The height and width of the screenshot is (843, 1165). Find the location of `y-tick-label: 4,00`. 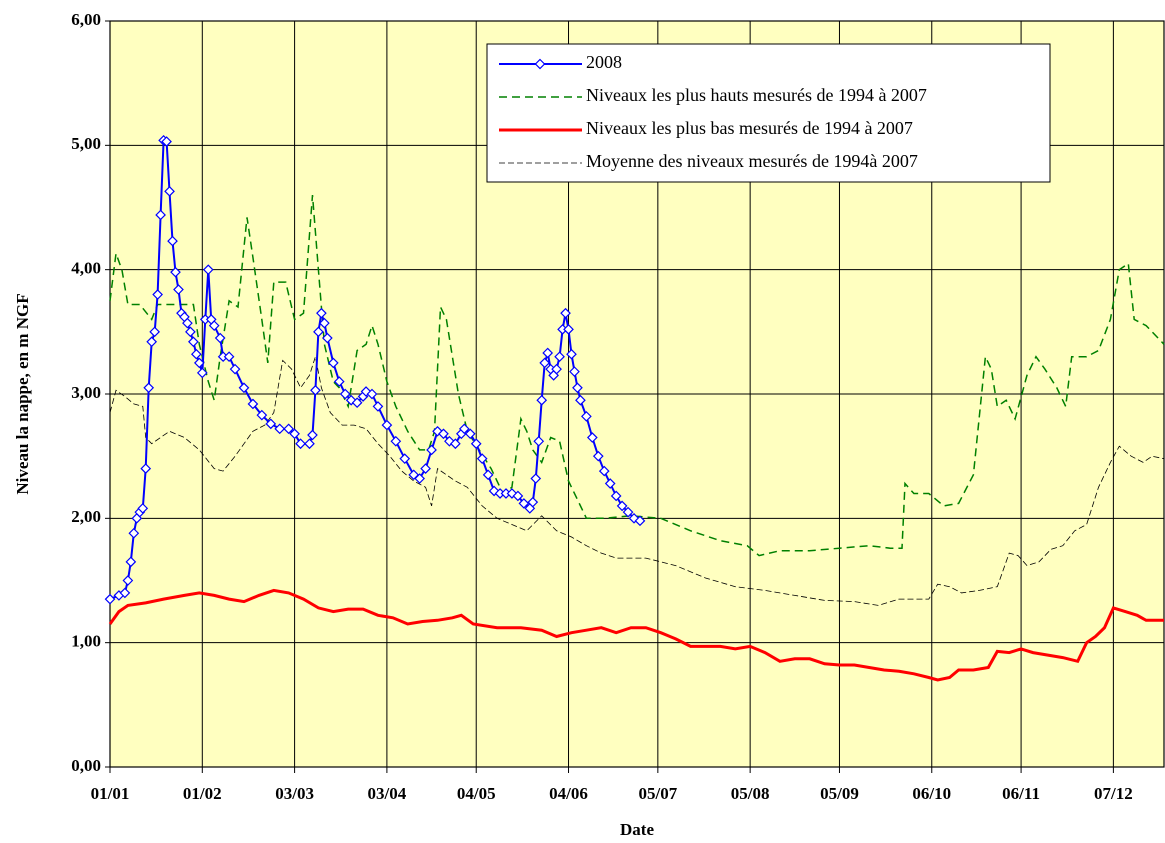

y-tick-label: 4,00 is located at coordinates (86, 268).